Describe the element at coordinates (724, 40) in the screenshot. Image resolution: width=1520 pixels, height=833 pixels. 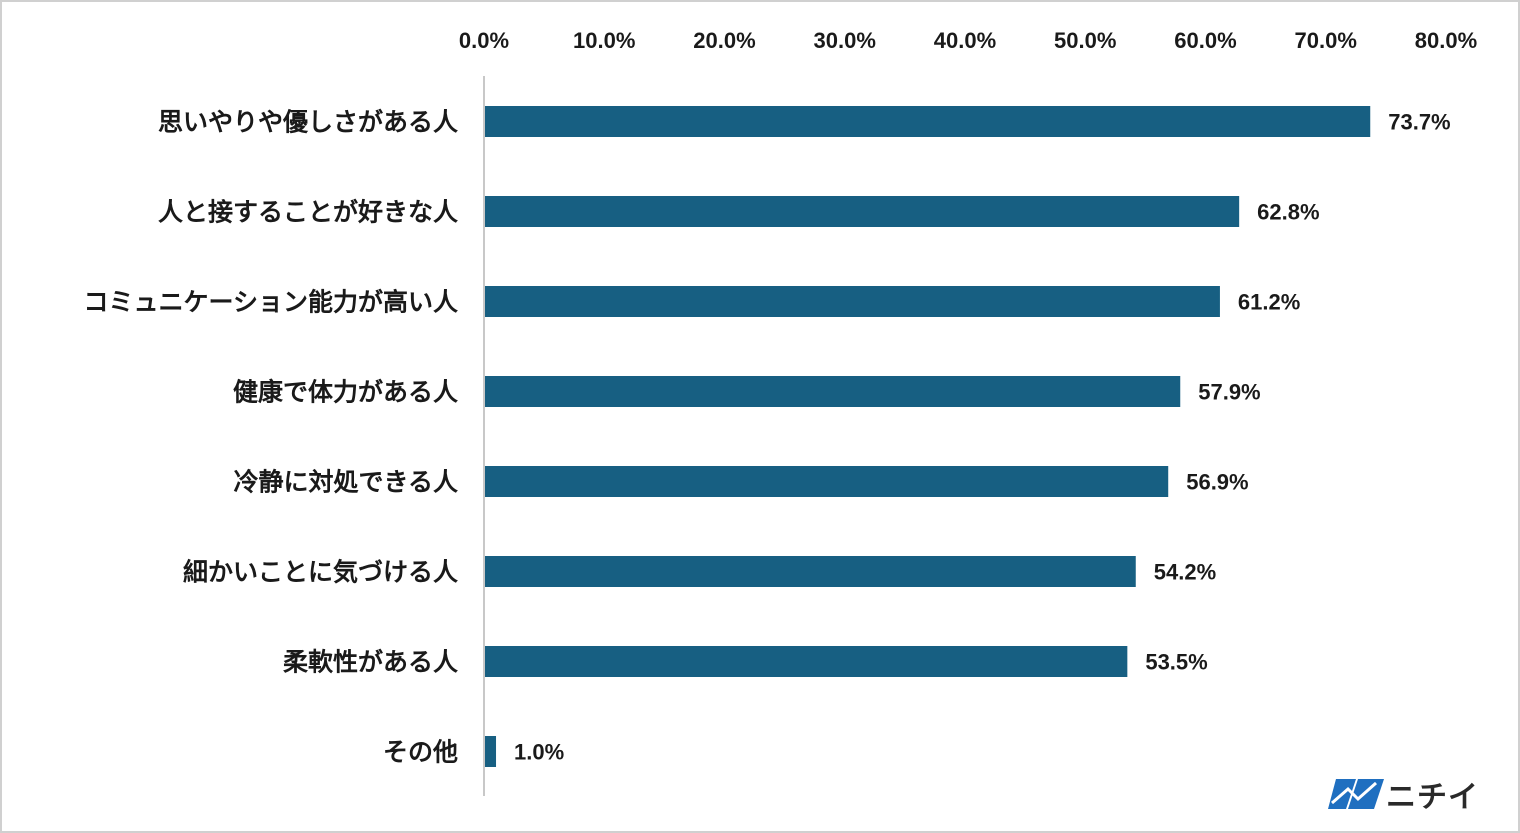
I see `x-tick-label: 20.0%` at that location.